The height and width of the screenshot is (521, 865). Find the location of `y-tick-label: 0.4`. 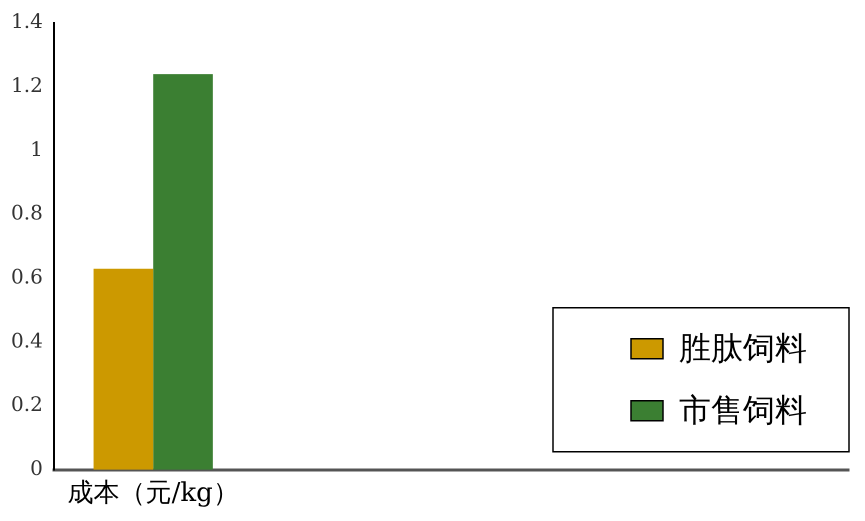

y-tick-label: 0.4 is located at coordinates (26, 340).